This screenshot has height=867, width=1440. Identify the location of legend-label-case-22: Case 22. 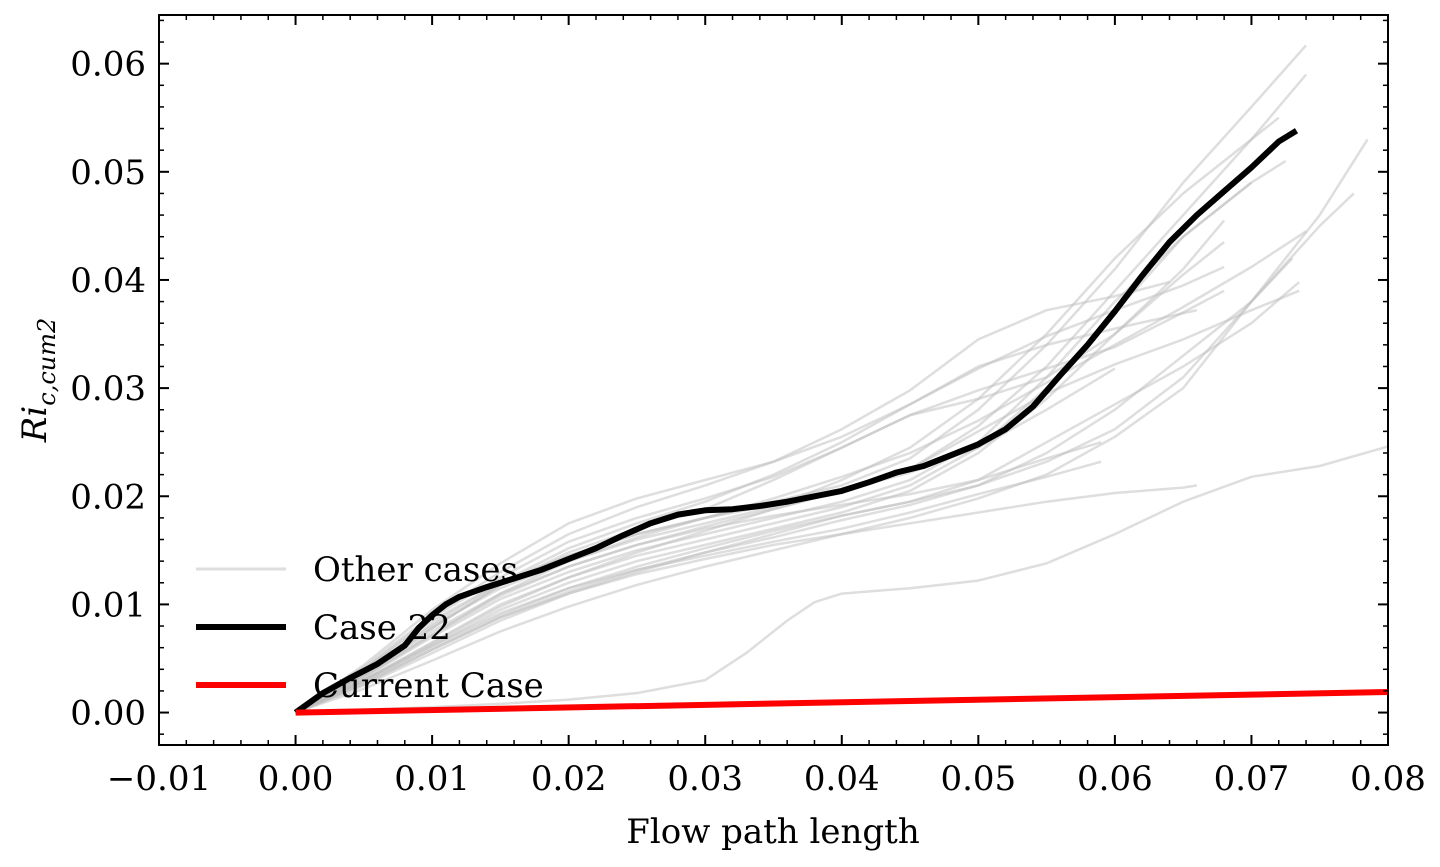
(382, 628).